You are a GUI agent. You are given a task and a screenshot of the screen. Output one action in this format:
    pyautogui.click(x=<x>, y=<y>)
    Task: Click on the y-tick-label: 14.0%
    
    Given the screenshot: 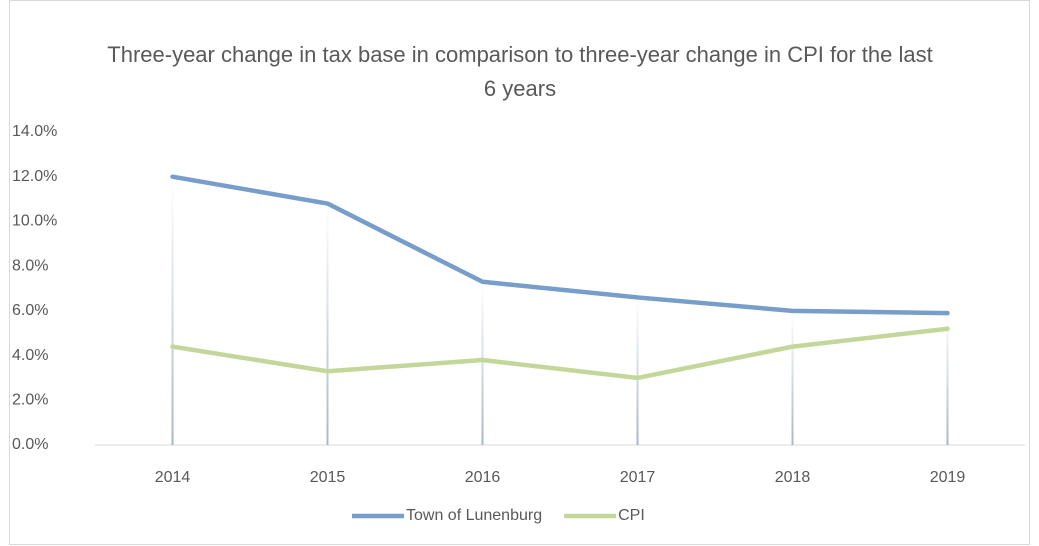 What is the action you would take?
    pyautogui.click(x=34, y=131)
    